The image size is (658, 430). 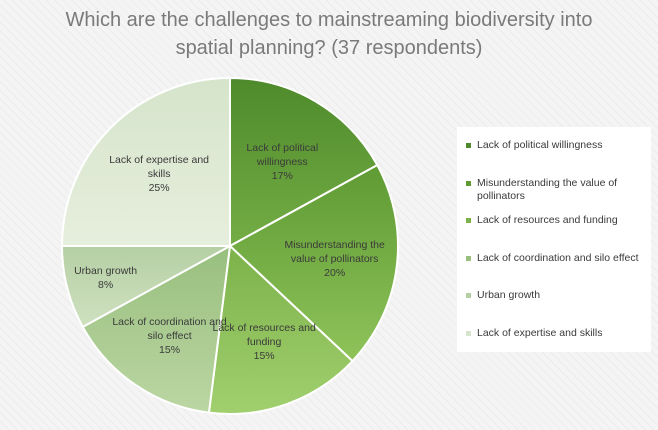 What do you see at coordinates (159, 188) in the screenshot?
I see `slice-label-line: 25%` at bounding box center [159, 188].